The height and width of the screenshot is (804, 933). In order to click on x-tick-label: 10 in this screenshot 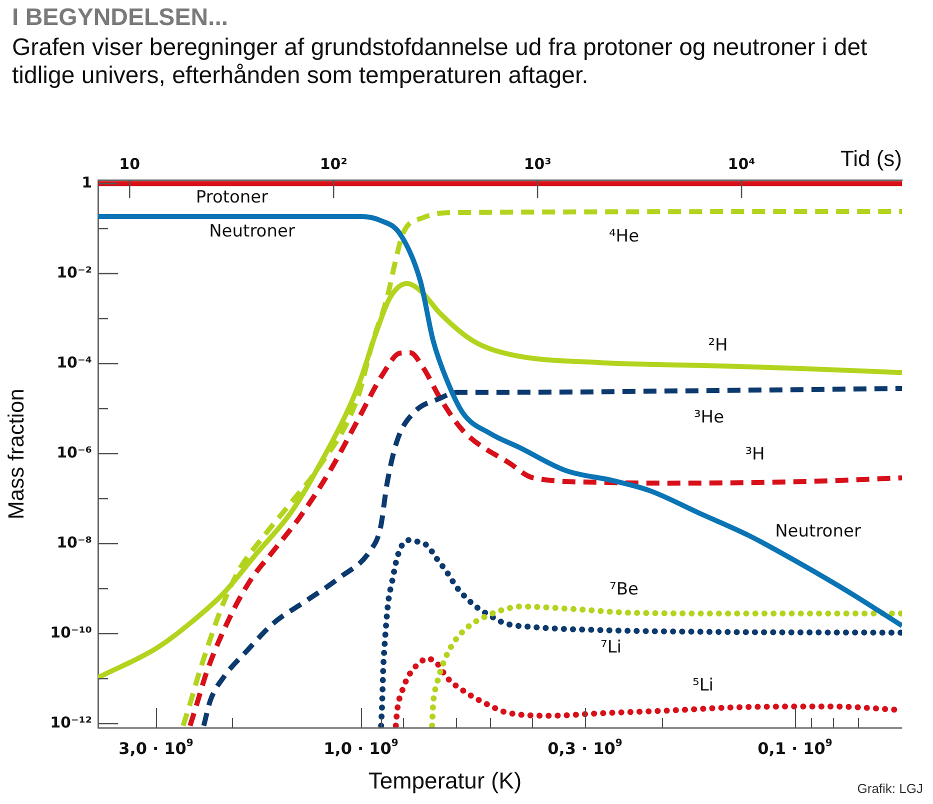, I will do `click(129, 163)`.